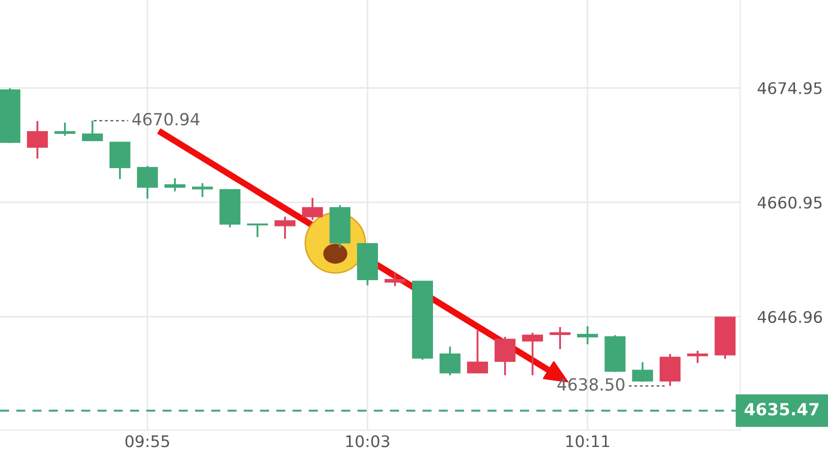 The width and height of the screenshot is (828, 470). Describe the element at coordinates (590, 384) in the screenshot. I see `annotation: 4638.50` at that location.